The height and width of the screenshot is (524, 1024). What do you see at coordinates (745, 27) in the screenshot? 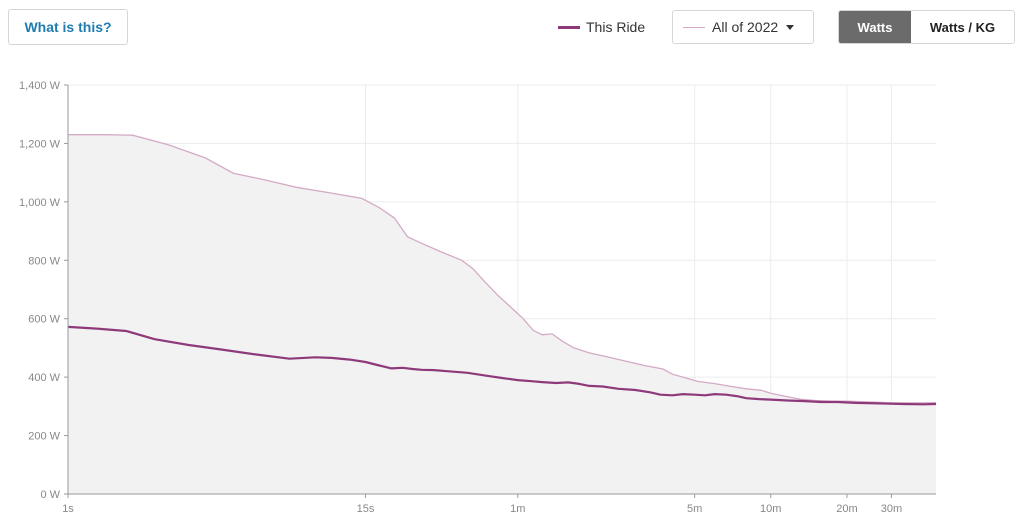
I see `compare-period-label: All of 2022` at bounding box center [745, 27].